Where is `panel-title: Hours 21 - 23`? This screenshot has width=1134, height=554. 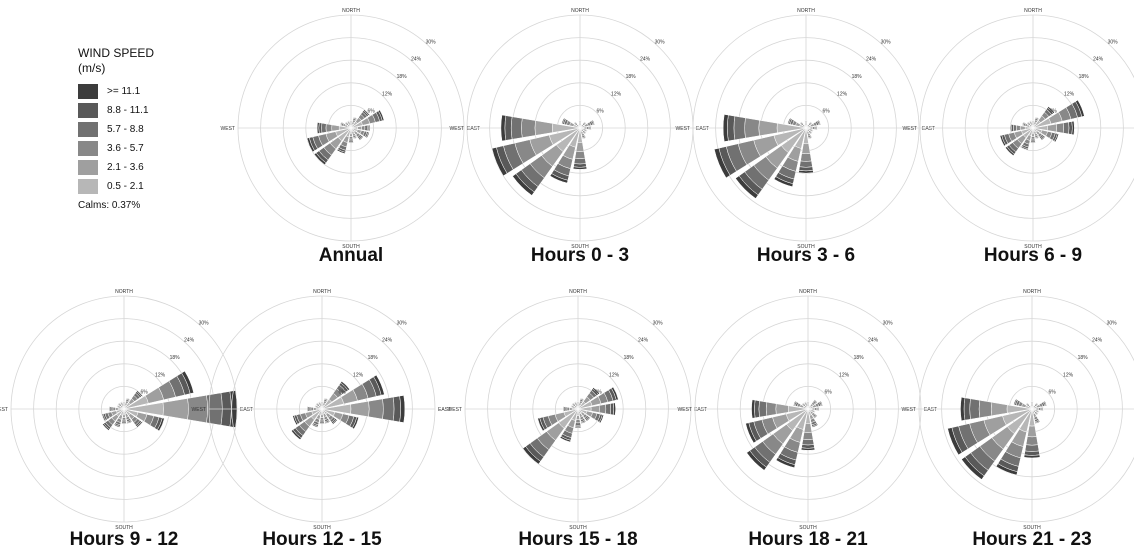
panel-title: Hours 21 - 23 is located at coordinates (1032, 539).